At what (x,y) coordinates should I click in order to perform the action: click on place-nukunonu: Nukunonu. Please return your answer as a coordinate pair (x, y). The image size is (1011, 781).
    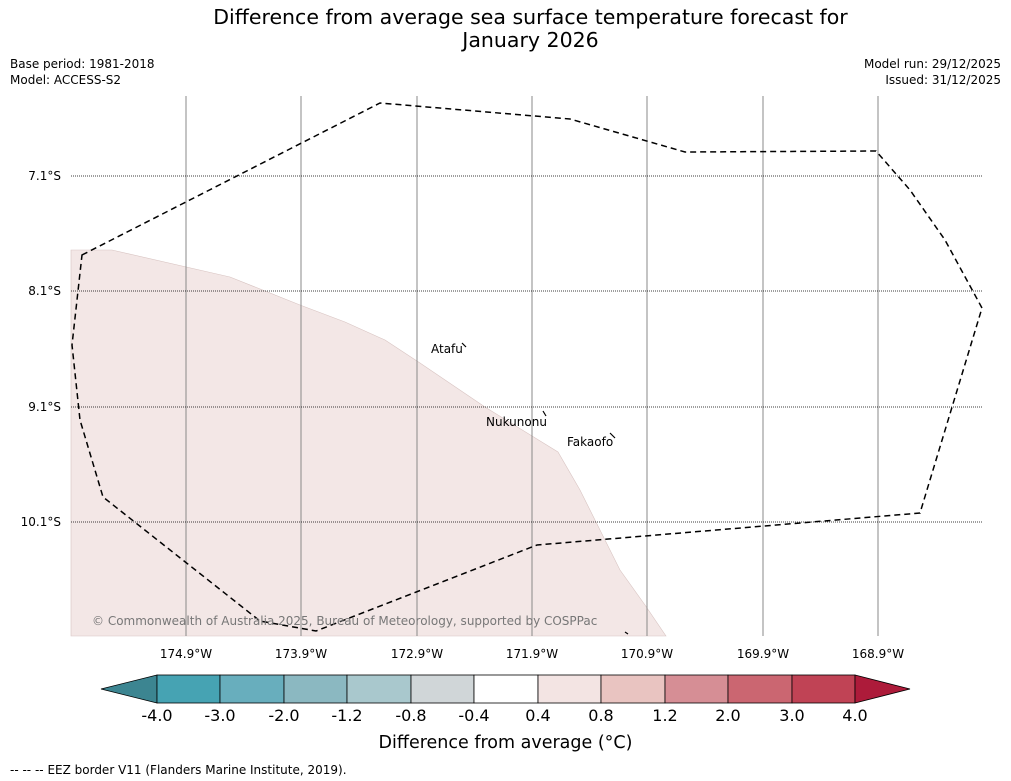
    Looking at the image, I should click on (516, 422).